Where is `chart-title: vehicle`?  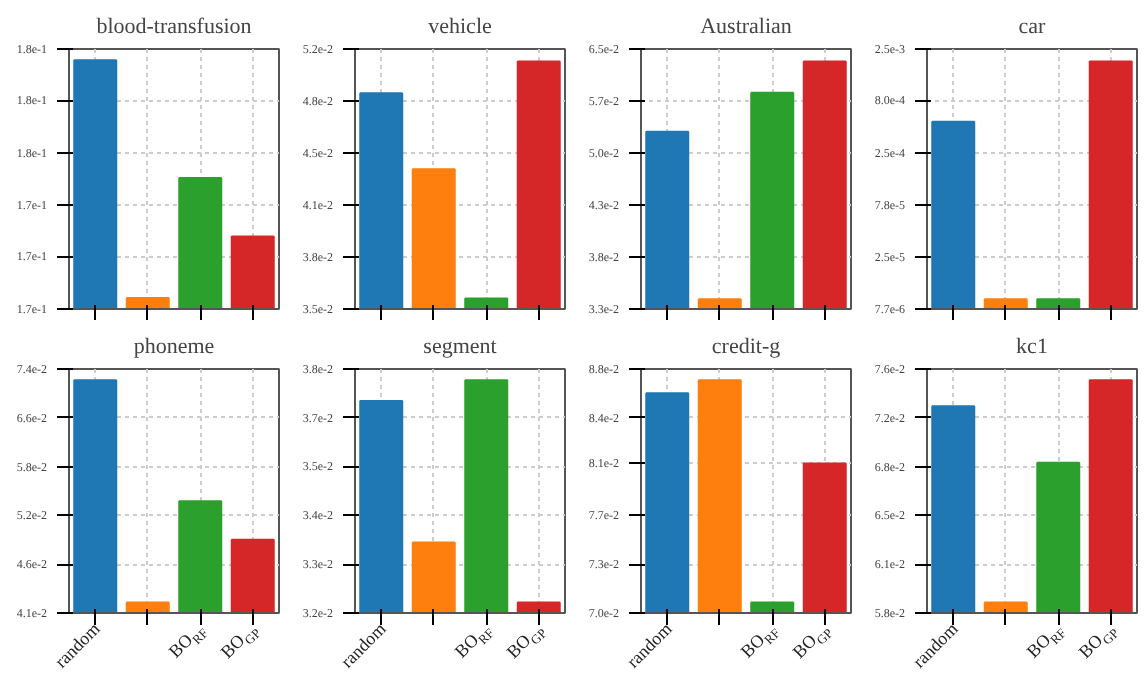
chart-title: vehicle is located at coordinates (460, 27).